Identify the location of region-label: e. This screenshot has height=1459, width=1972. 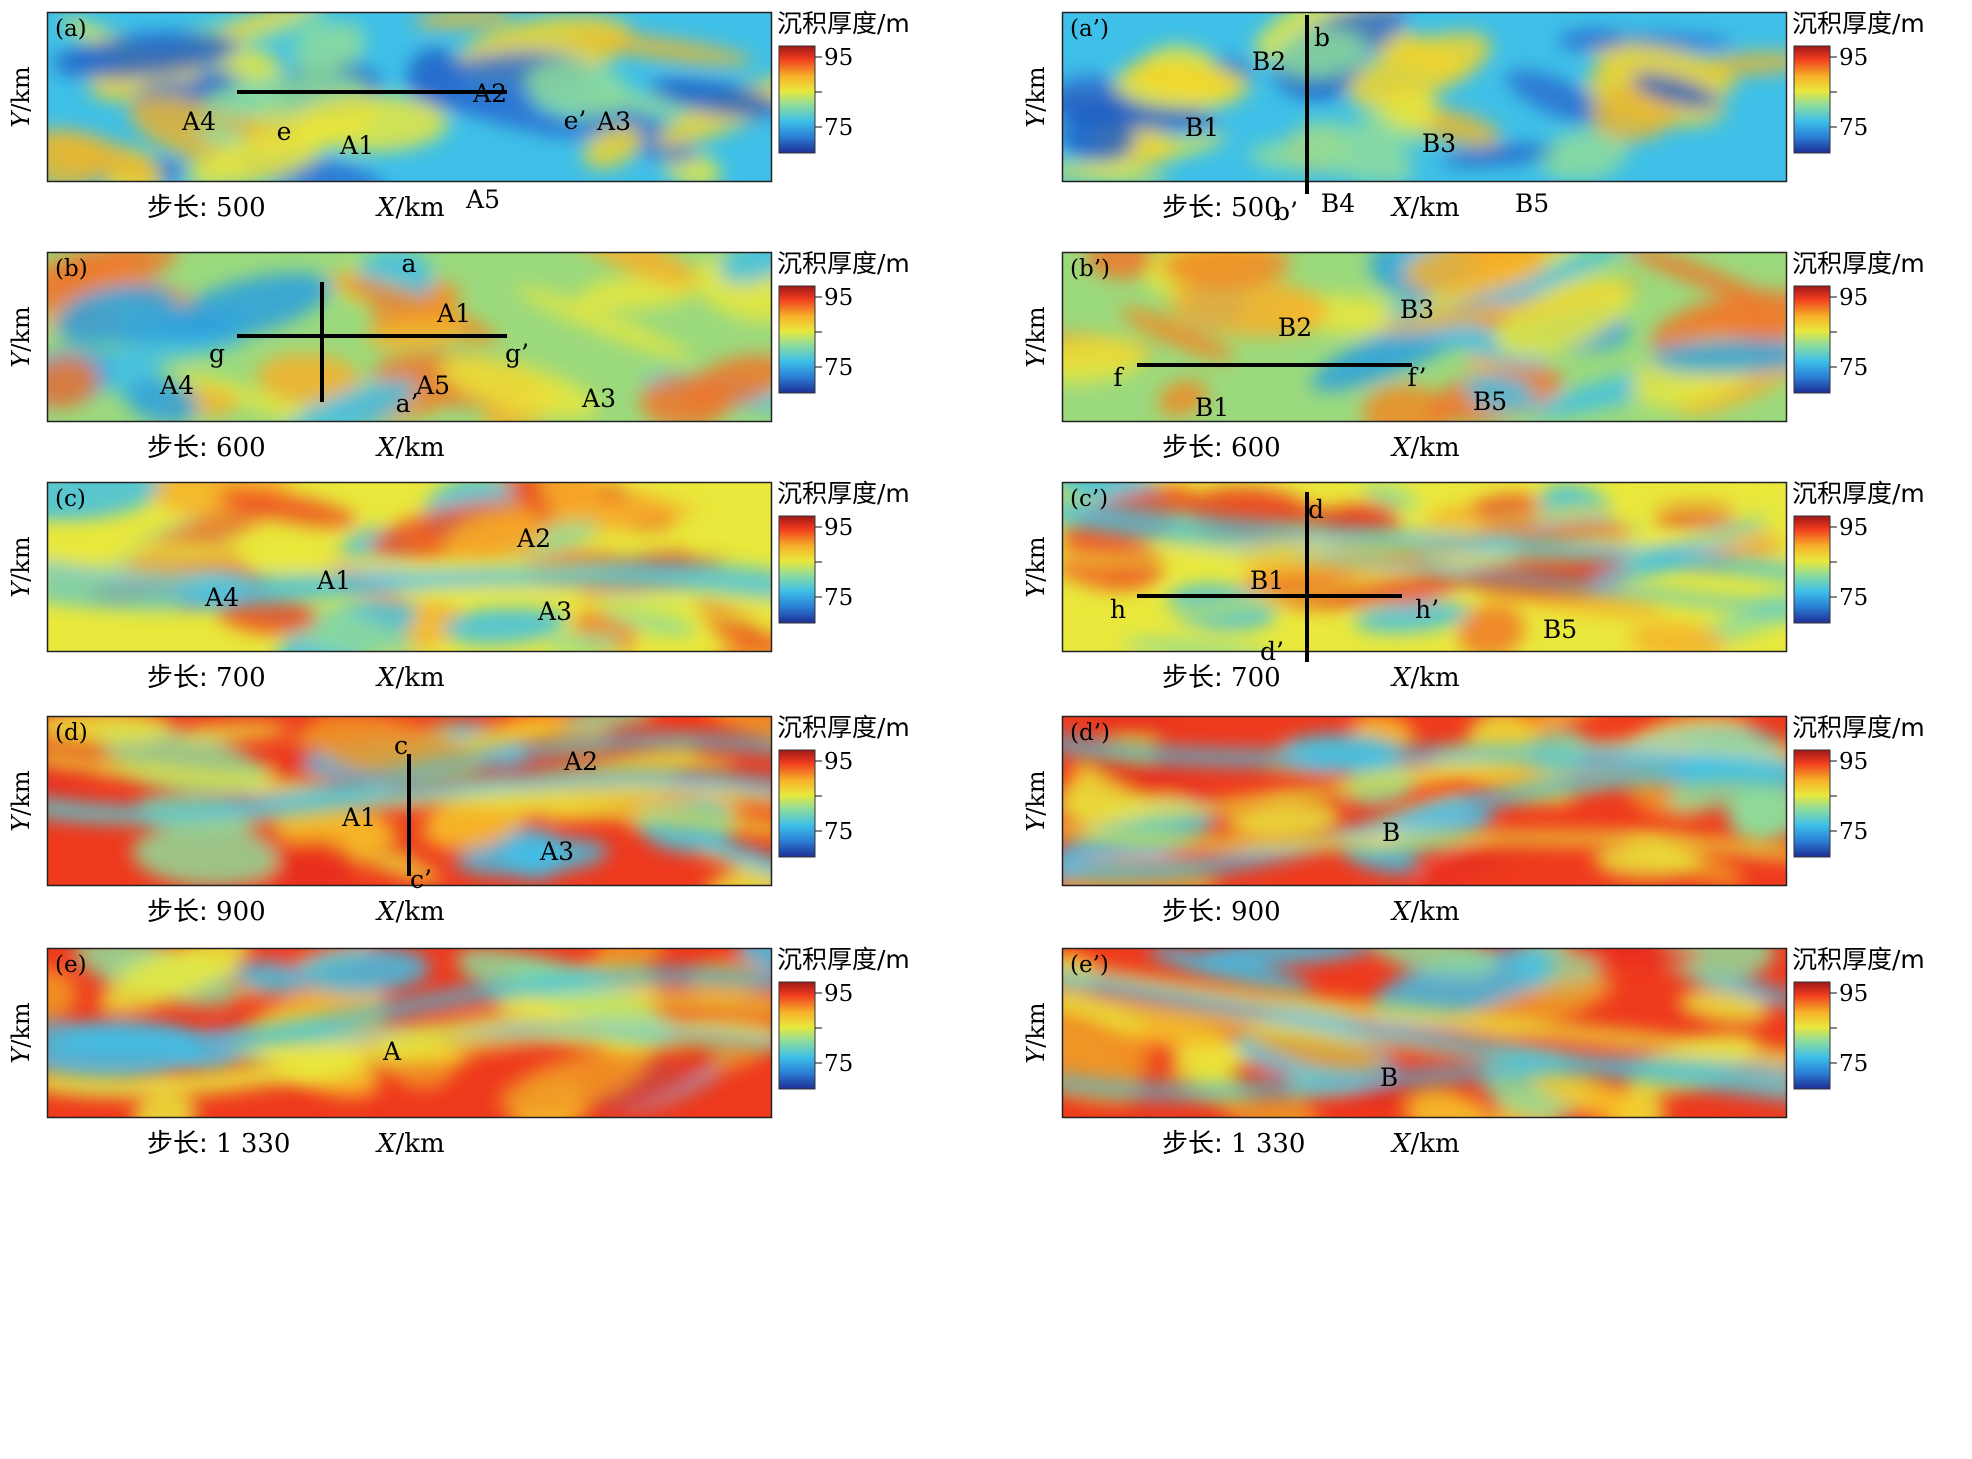
(284, 131).